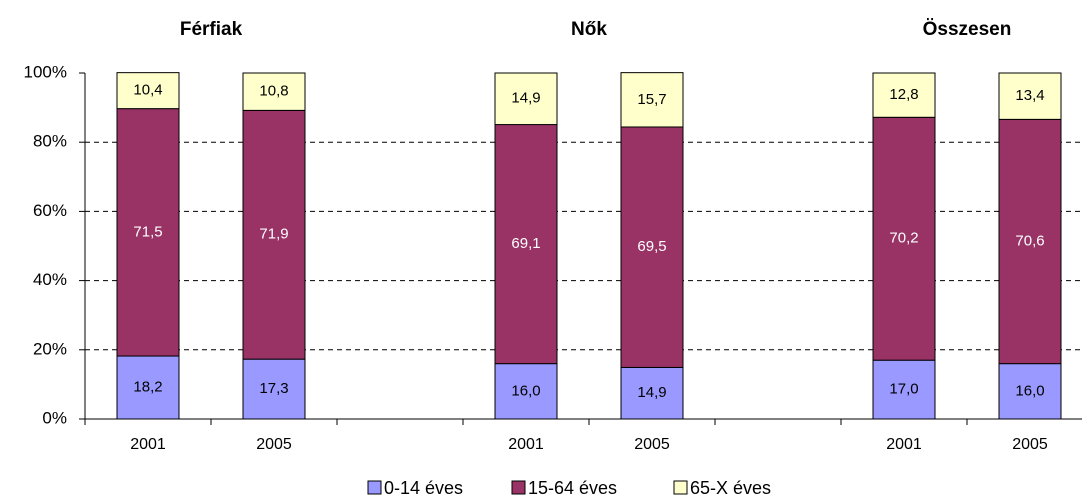  I want to click on value-label: 71,9, so click(273, 234).